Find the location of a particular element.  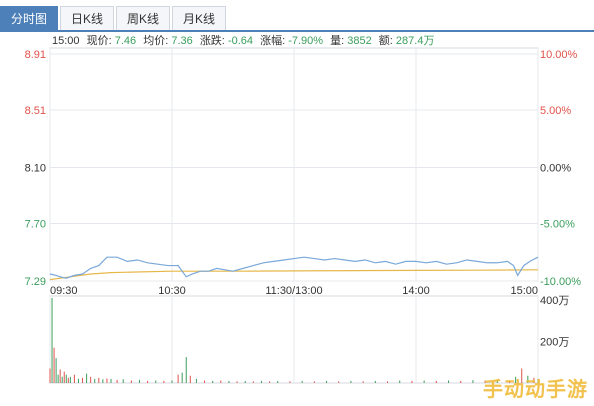

x-tick-label: 10:30 is located at coordinates (172, 291).